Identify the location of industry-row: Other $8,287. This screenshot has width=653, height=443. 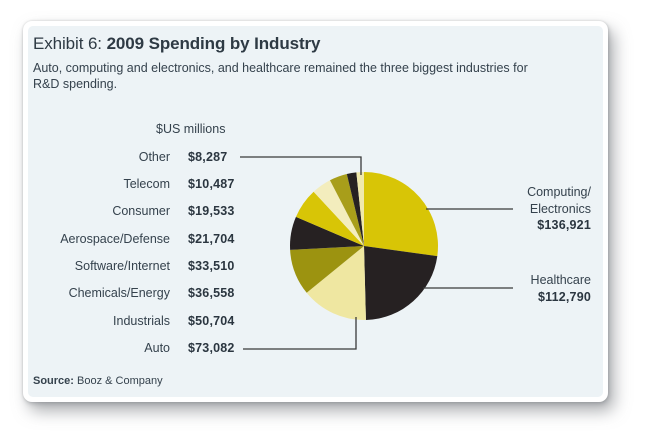
(148, 156).